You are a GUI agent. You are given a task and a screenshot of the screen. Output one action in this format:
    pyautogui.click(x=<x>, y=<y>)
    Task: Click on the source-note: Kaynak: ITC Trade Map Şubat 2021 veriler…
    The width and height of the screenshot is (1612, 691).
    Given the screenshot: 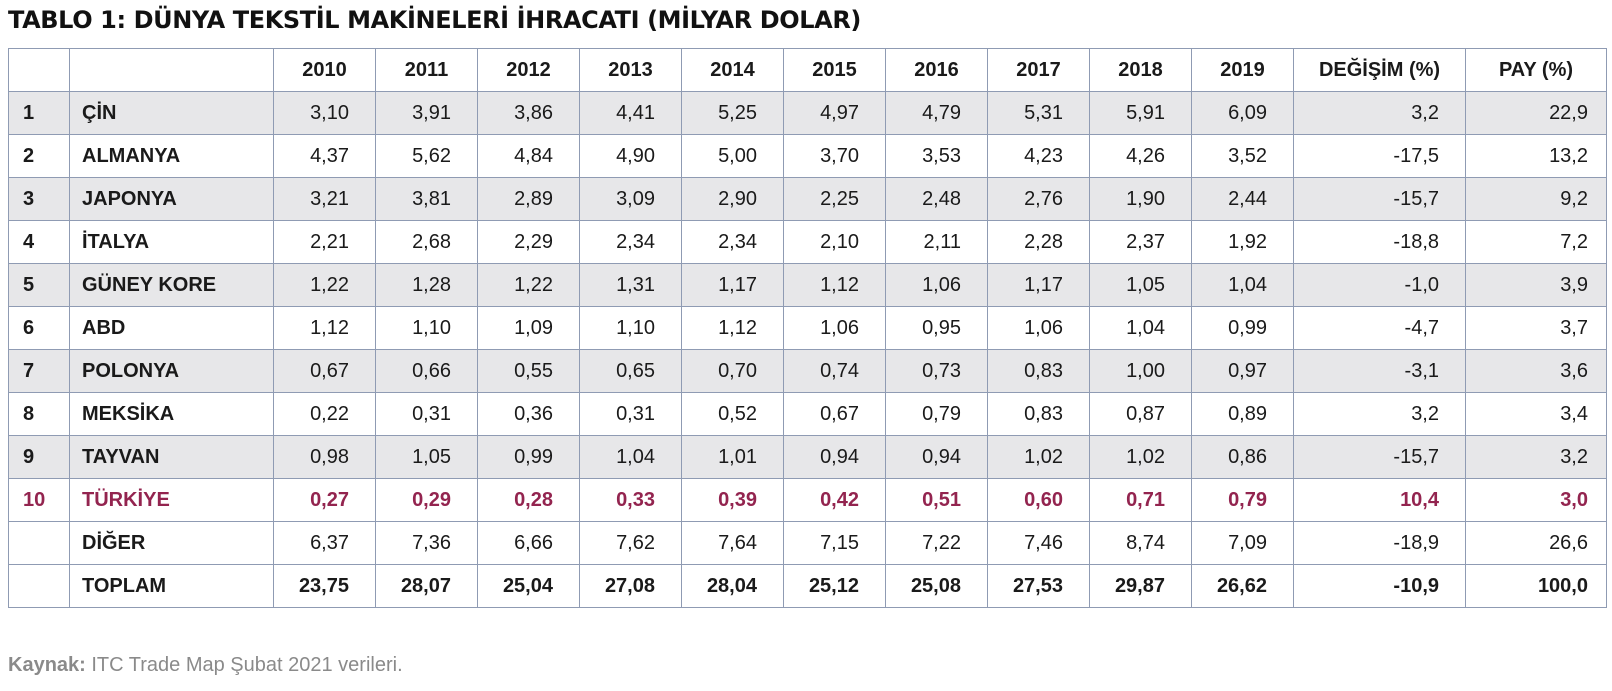 What is the action you would take?
    pyautogui.click(x=205, y=665)
    